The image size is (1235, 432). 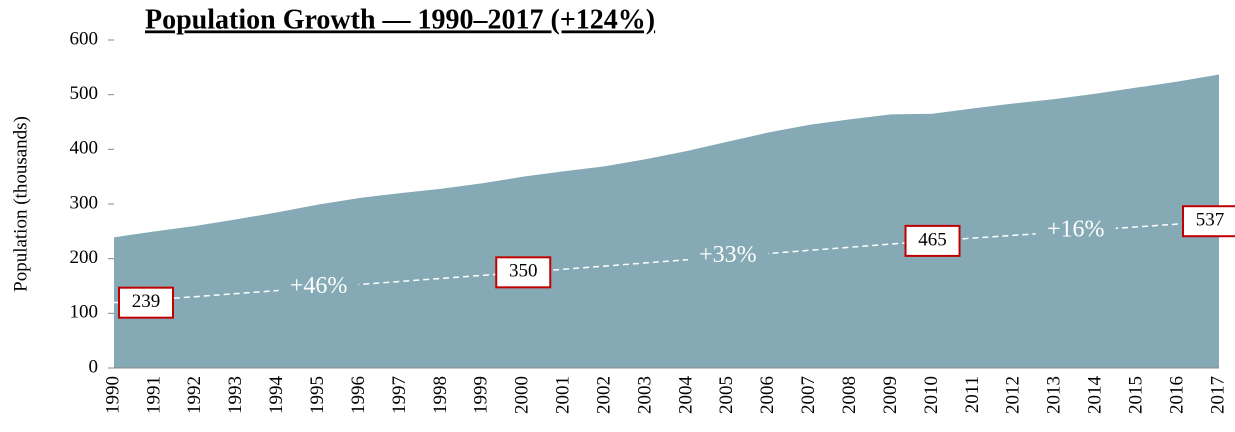 What do you see at coordinates (112, 395) in the screenshot?
I see `x-tick-label: 1990` at bounding box center [112, 395].